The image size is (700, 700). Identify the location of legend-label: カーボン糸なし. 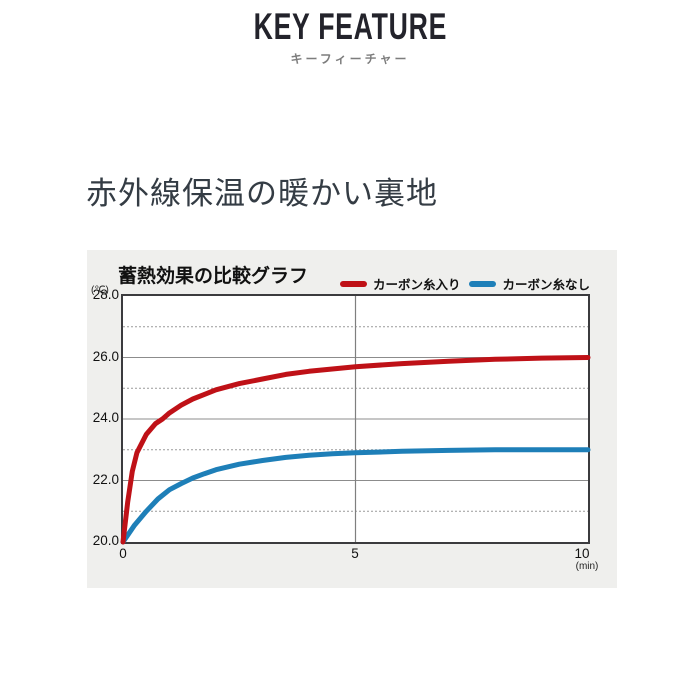
(546, 285).